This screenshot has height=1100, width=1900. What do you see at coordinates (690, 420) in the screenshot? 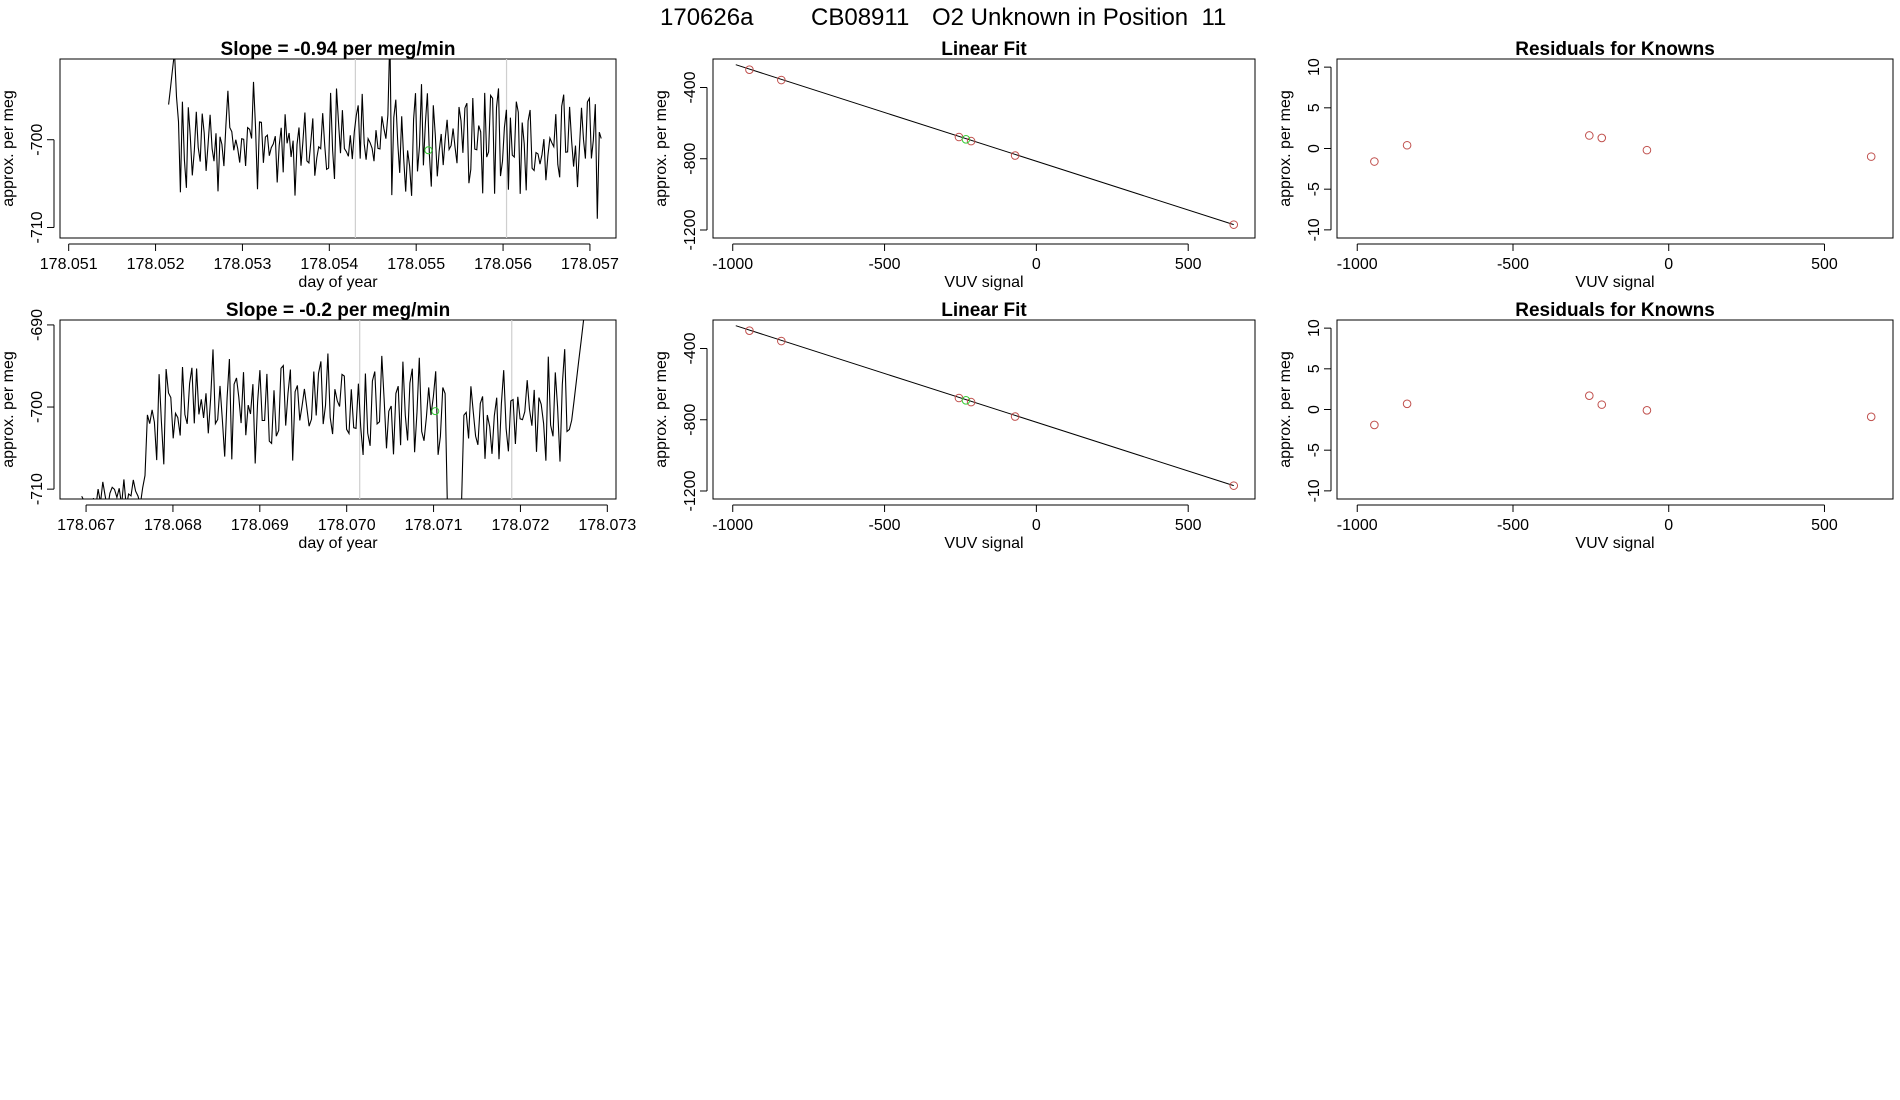
I see `y-tick-label: -800` at bounding box center [690, 420].